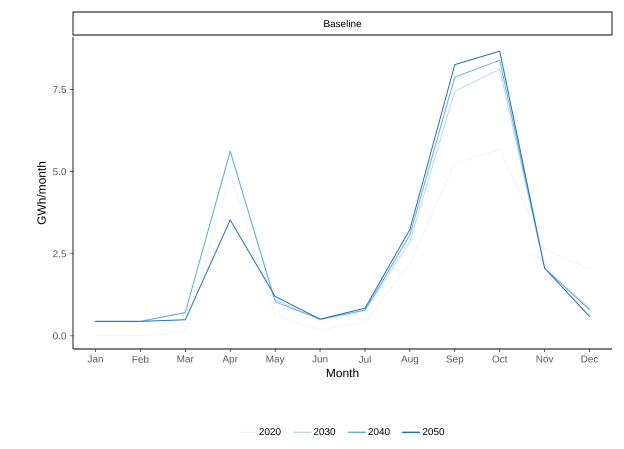 The width and height of the screenshot is (624, 449). What do you see at coordinates (500, 359) in the screenshot?
I see `x-tick-label: Oct` at bounding box center [500, 359].